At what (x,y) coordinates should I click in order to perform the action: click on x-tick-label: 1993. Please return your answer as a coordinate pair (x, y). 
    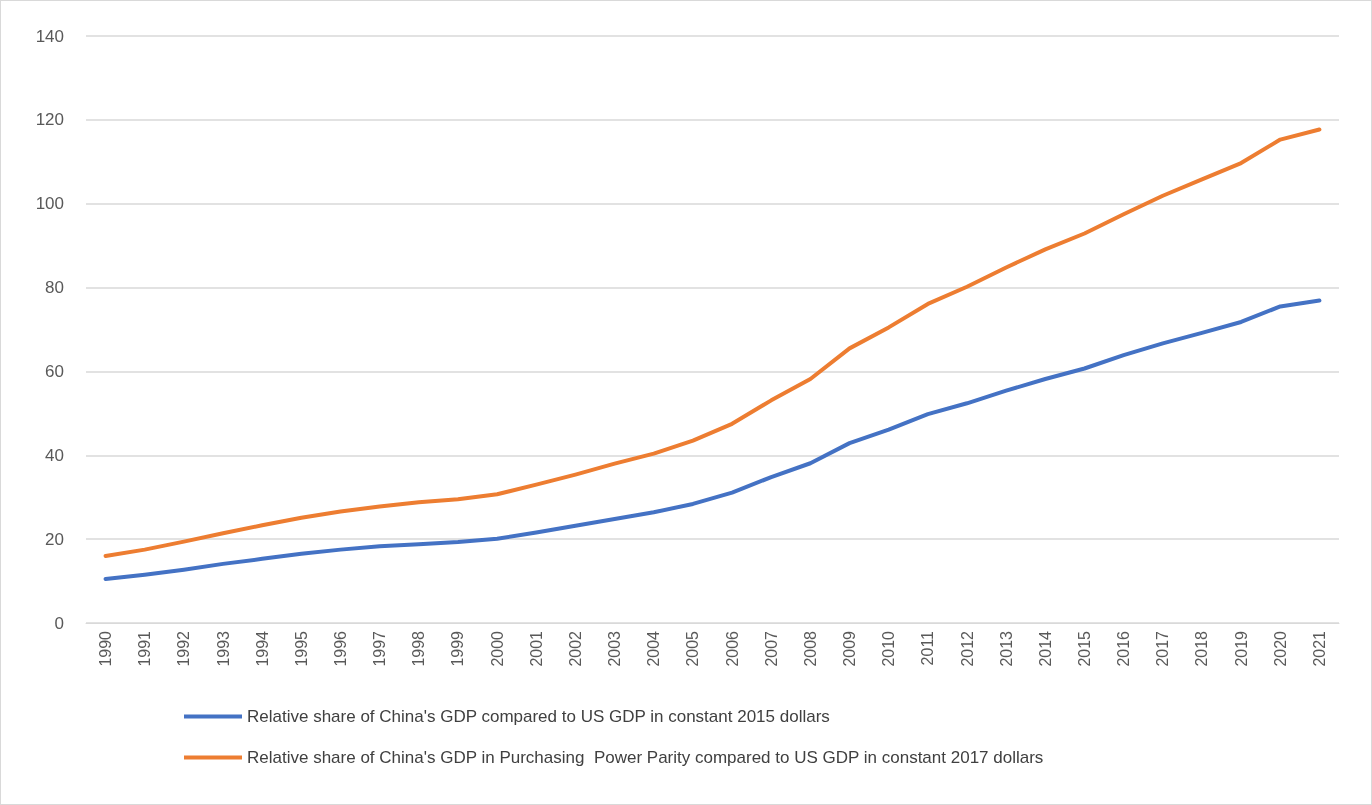
    Looking at the image, I should click on (223, 648).